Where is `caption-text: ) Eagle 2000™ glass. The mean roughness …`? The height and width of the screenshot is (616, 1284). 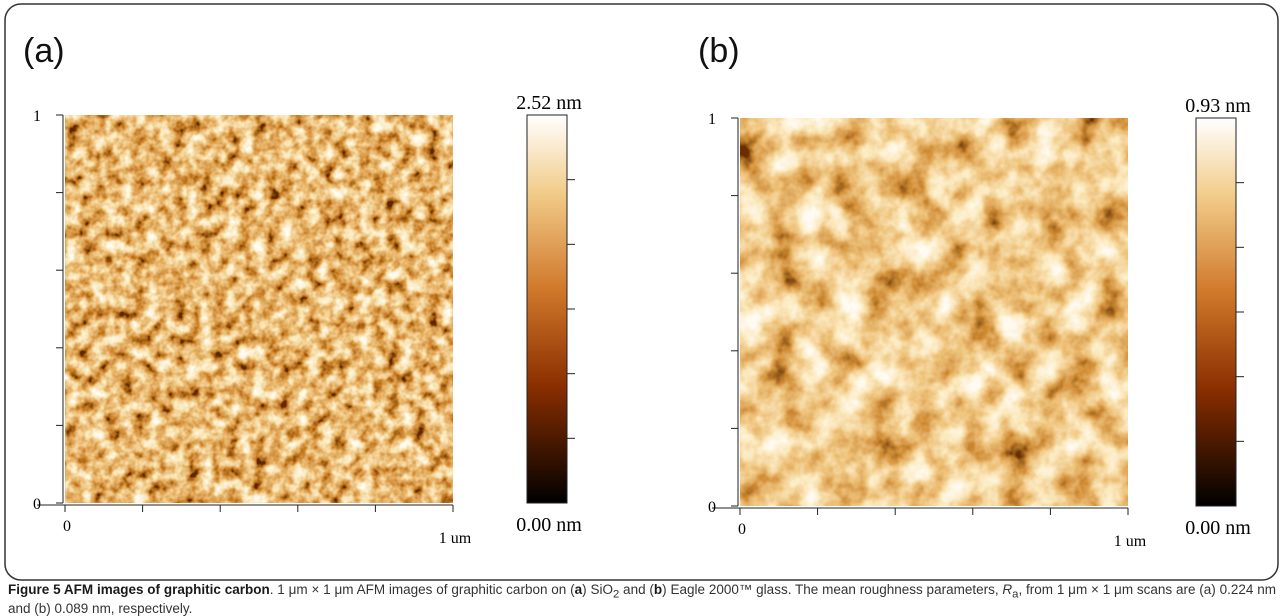
caption-text: ) Eagle 2000™ glass. The mean roughness … is located at coordinates (832, 589).